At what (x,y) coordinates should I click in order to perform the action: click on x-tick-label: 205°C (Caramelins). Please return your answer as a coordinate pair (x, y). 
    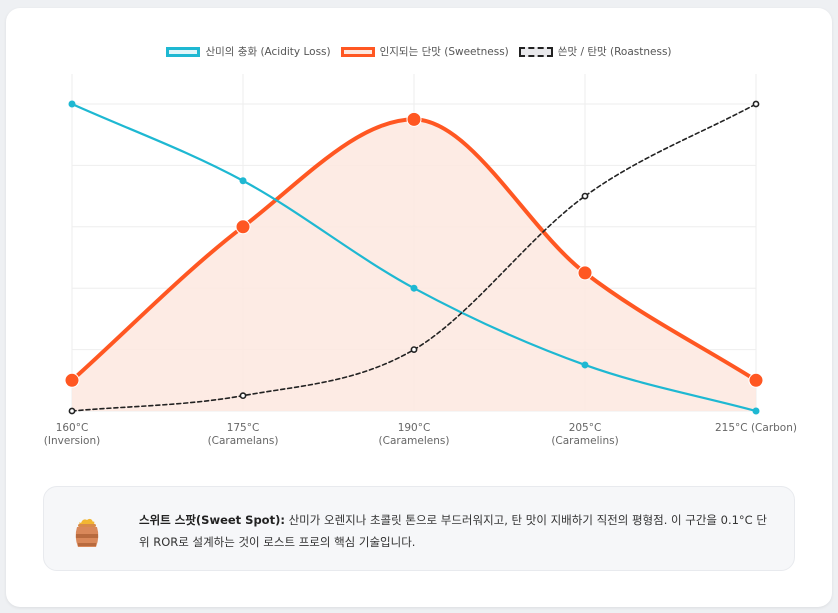
    Looking at the image, I should click on (584, 434).